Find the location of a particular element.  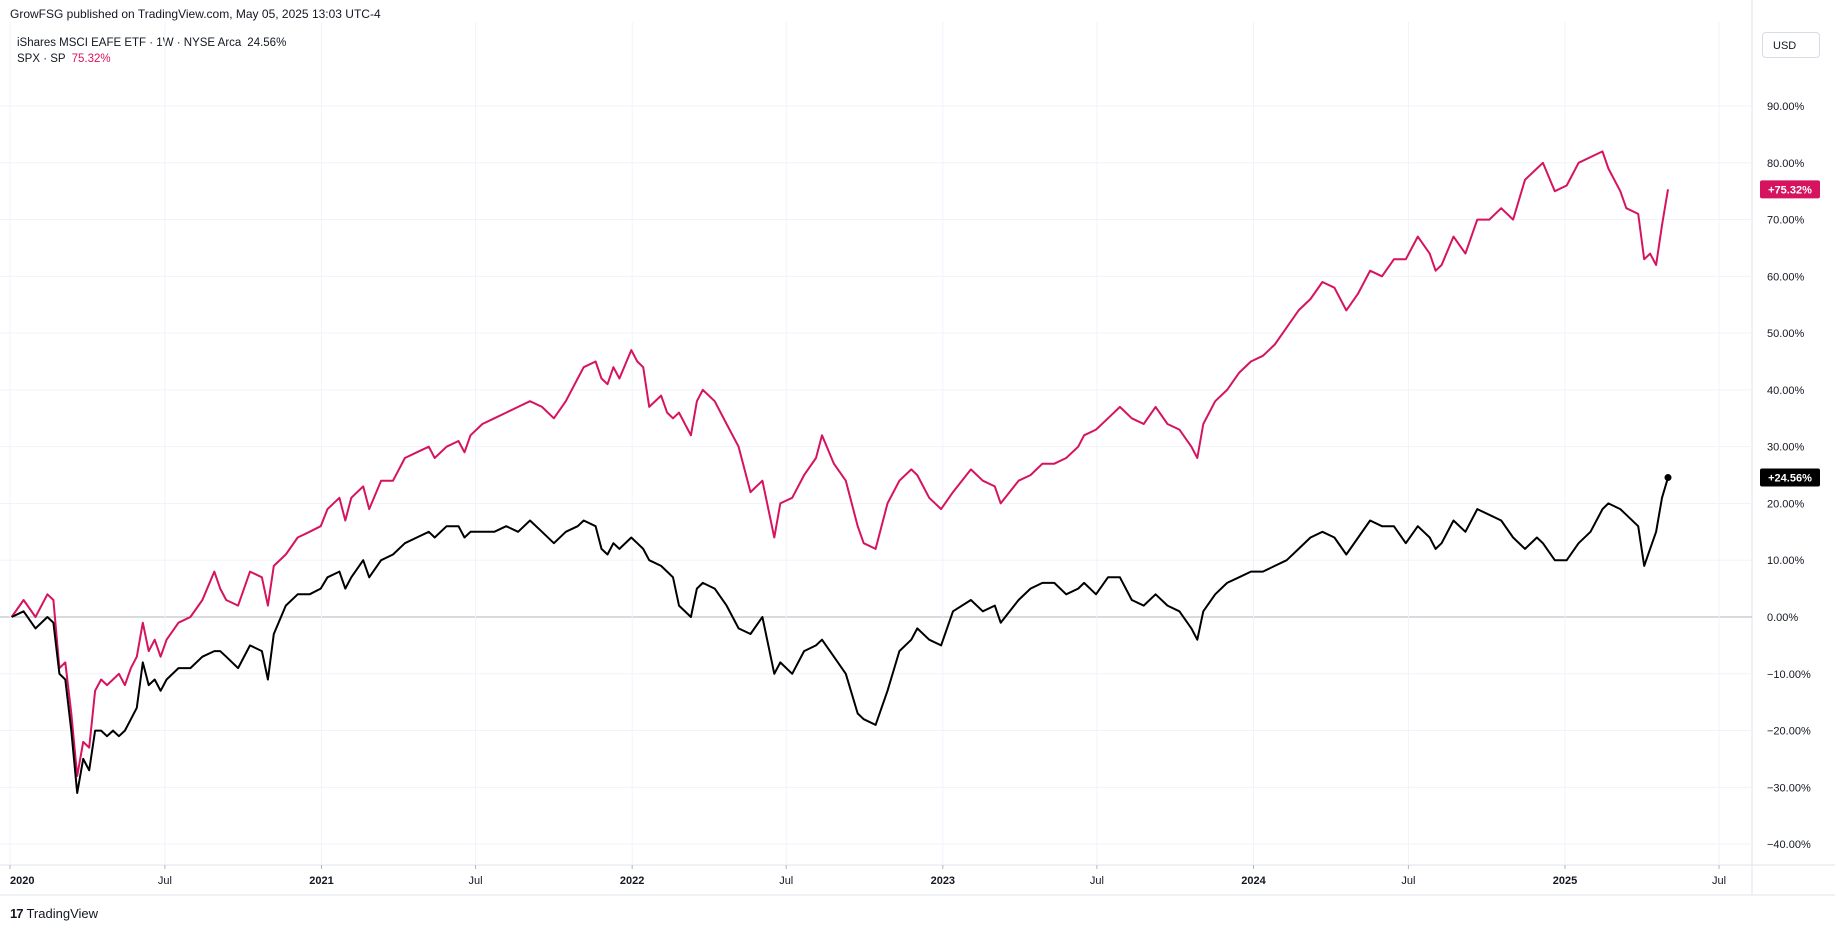

x-tick-label: 2021 is located at coordinates (321, 881).